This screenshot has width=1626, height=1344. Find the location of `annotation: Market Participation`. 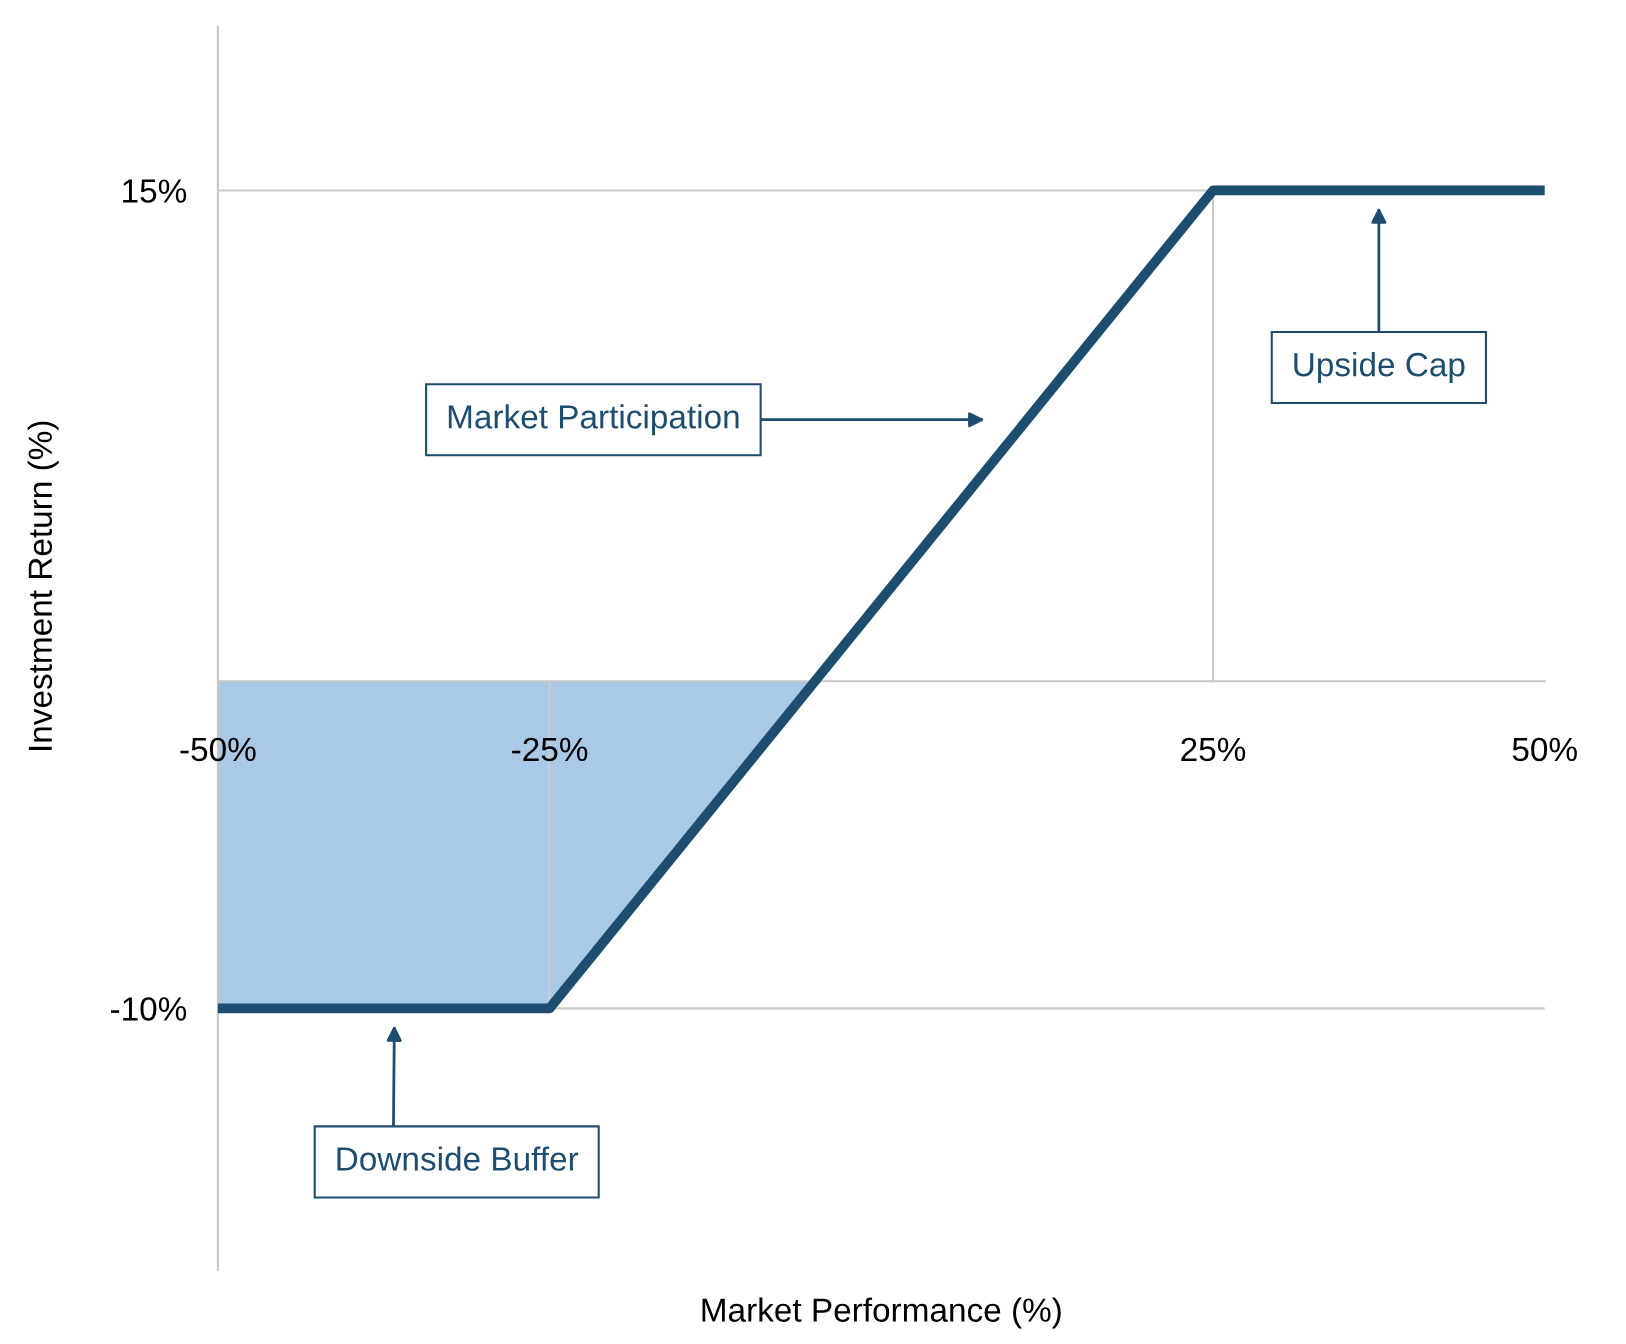

annotation: Market Participation is located at coordinates (593, 420).